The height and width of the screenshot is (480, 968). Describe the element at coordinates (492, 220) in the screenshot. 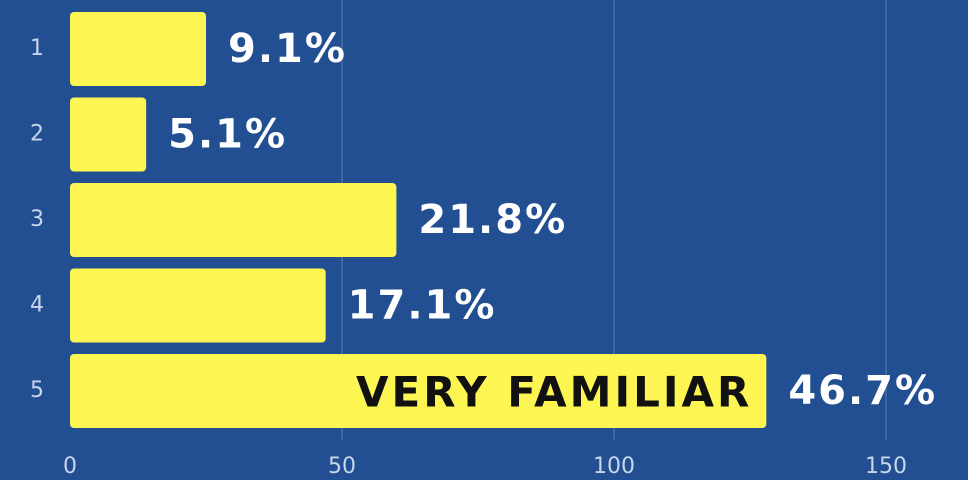

I see `data-label: 21.8%` at that location.